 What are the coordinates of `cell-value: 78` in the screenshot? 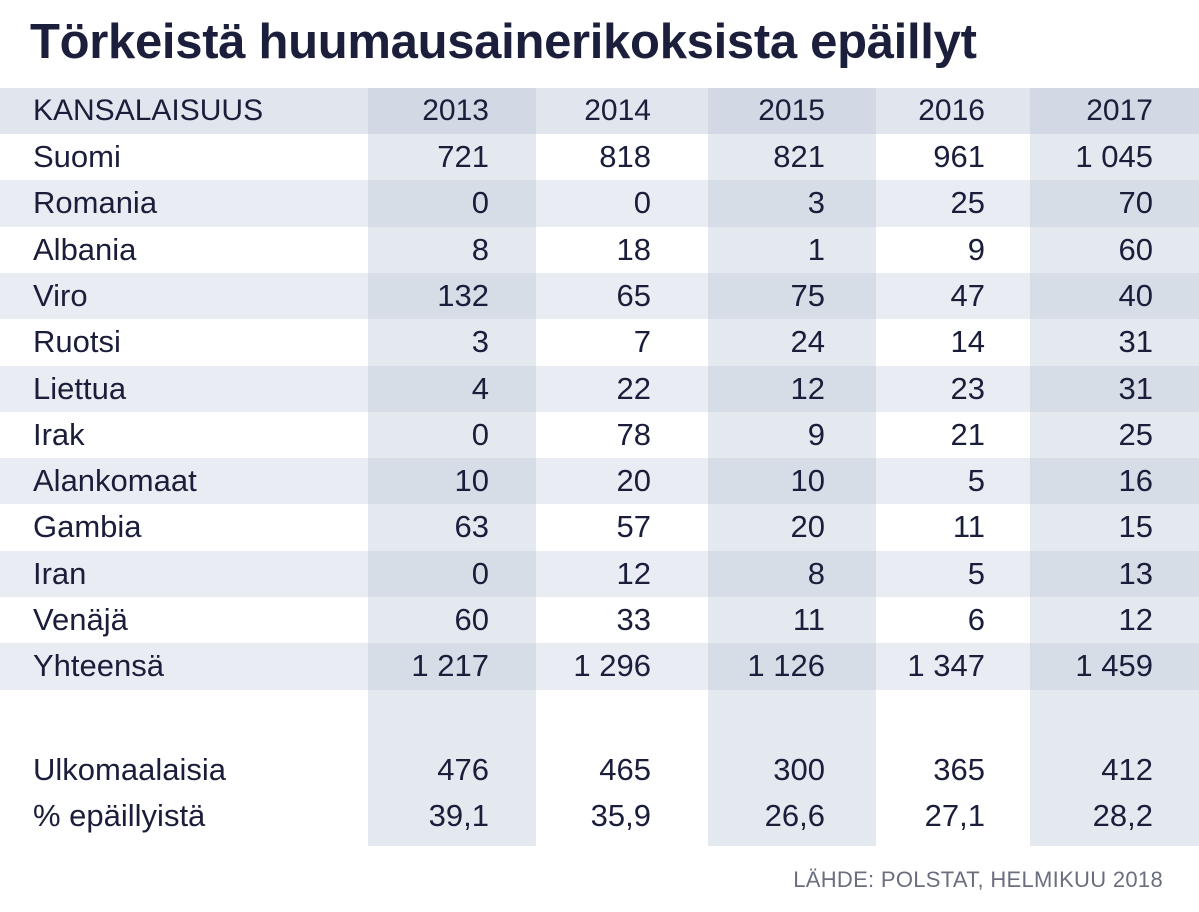 It's located at (633, 434).